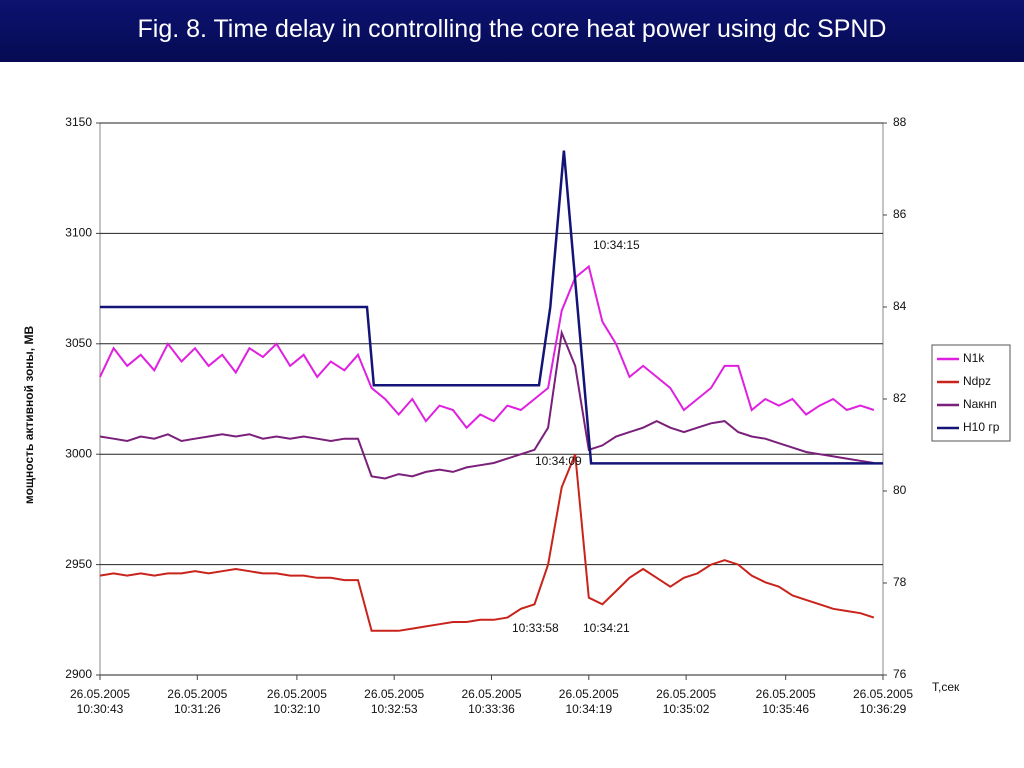  I want to click on x-tick-label: 26.05.2005 10:32:53, so click(394, 701).